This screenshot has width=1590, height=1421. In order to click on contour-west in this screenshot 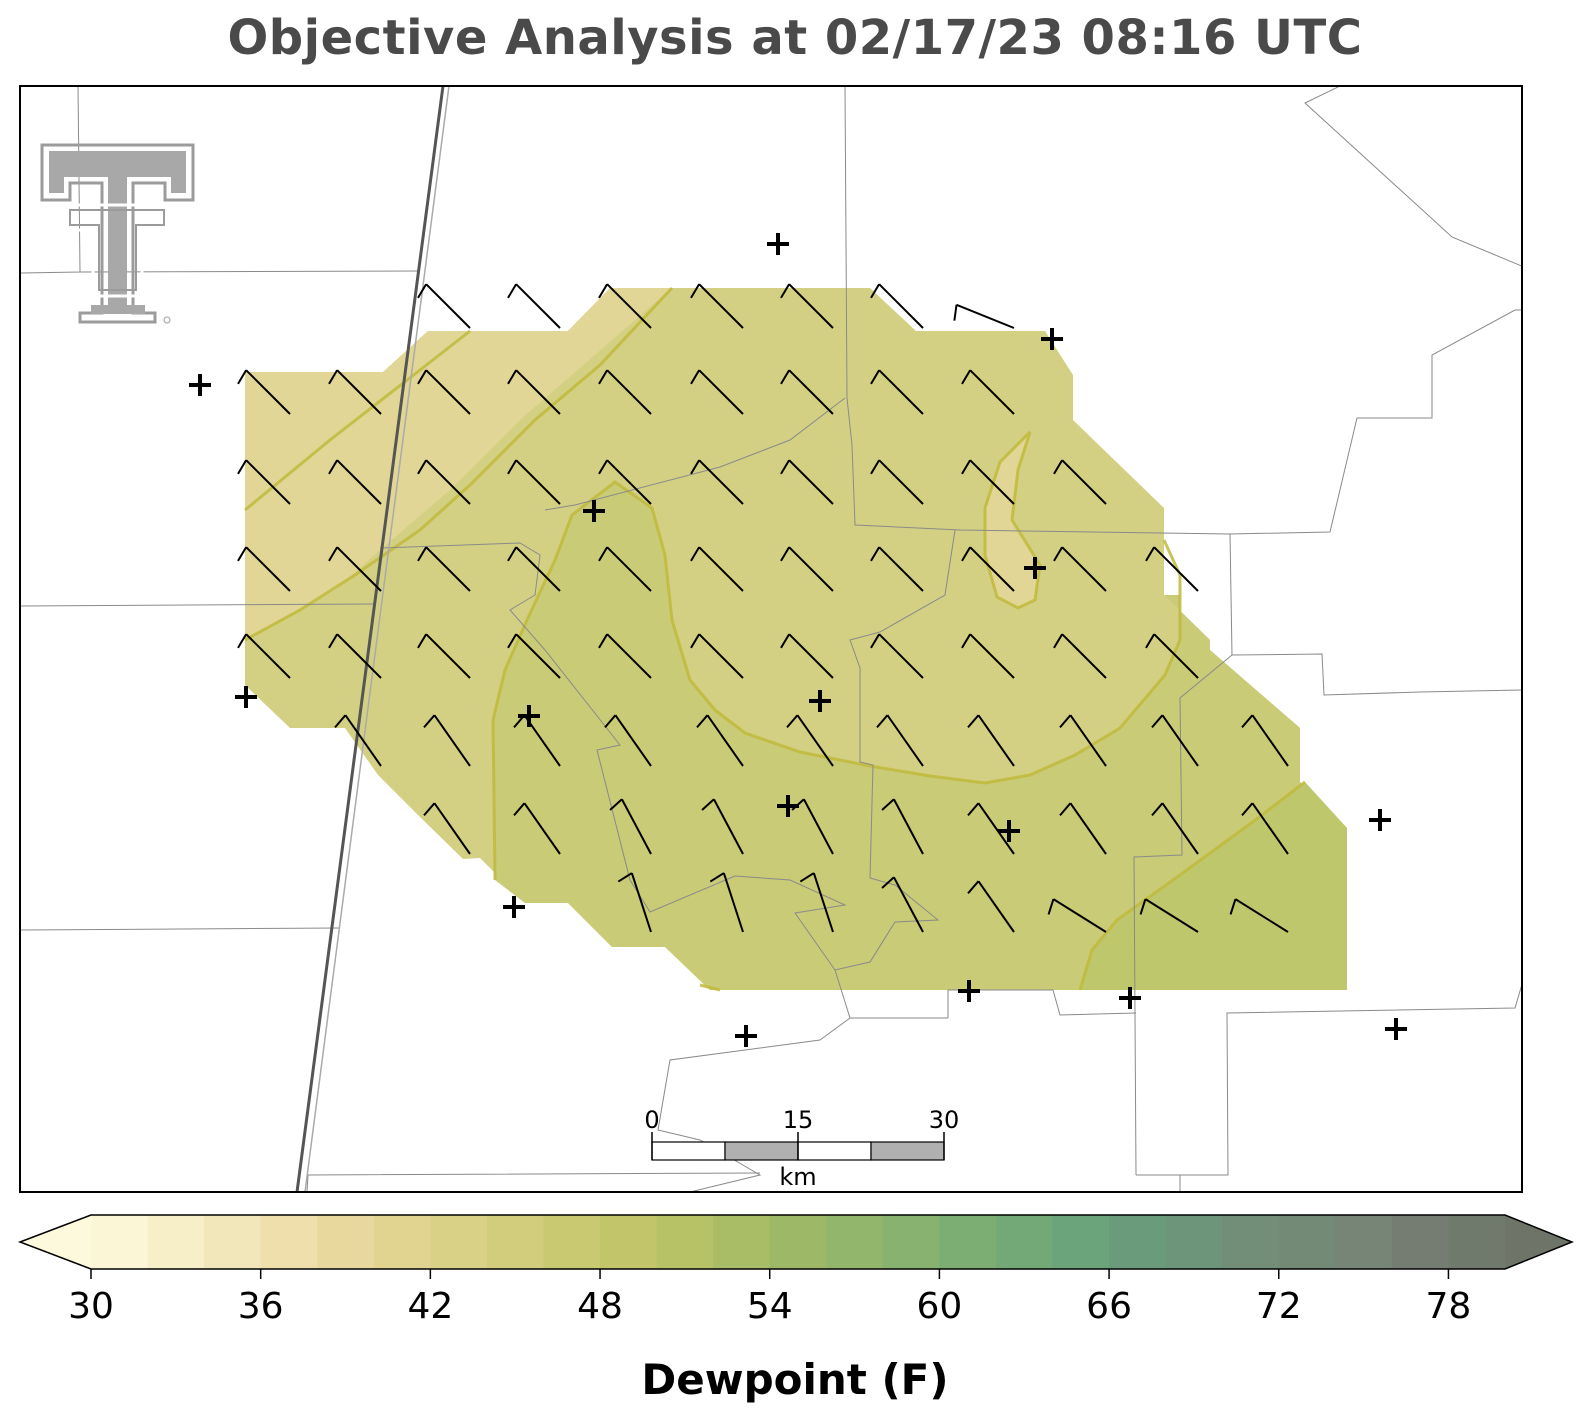, I will do `click(357, 420)`.